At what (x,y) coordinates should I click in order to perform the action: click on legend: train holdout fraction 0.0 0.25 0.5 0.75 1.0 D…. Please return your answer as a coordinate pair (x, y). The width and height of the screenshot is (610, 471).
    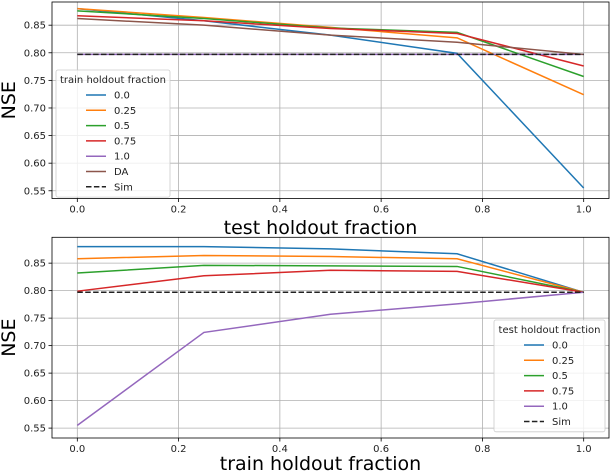
    Looking at the image, I should click on (113, 133).